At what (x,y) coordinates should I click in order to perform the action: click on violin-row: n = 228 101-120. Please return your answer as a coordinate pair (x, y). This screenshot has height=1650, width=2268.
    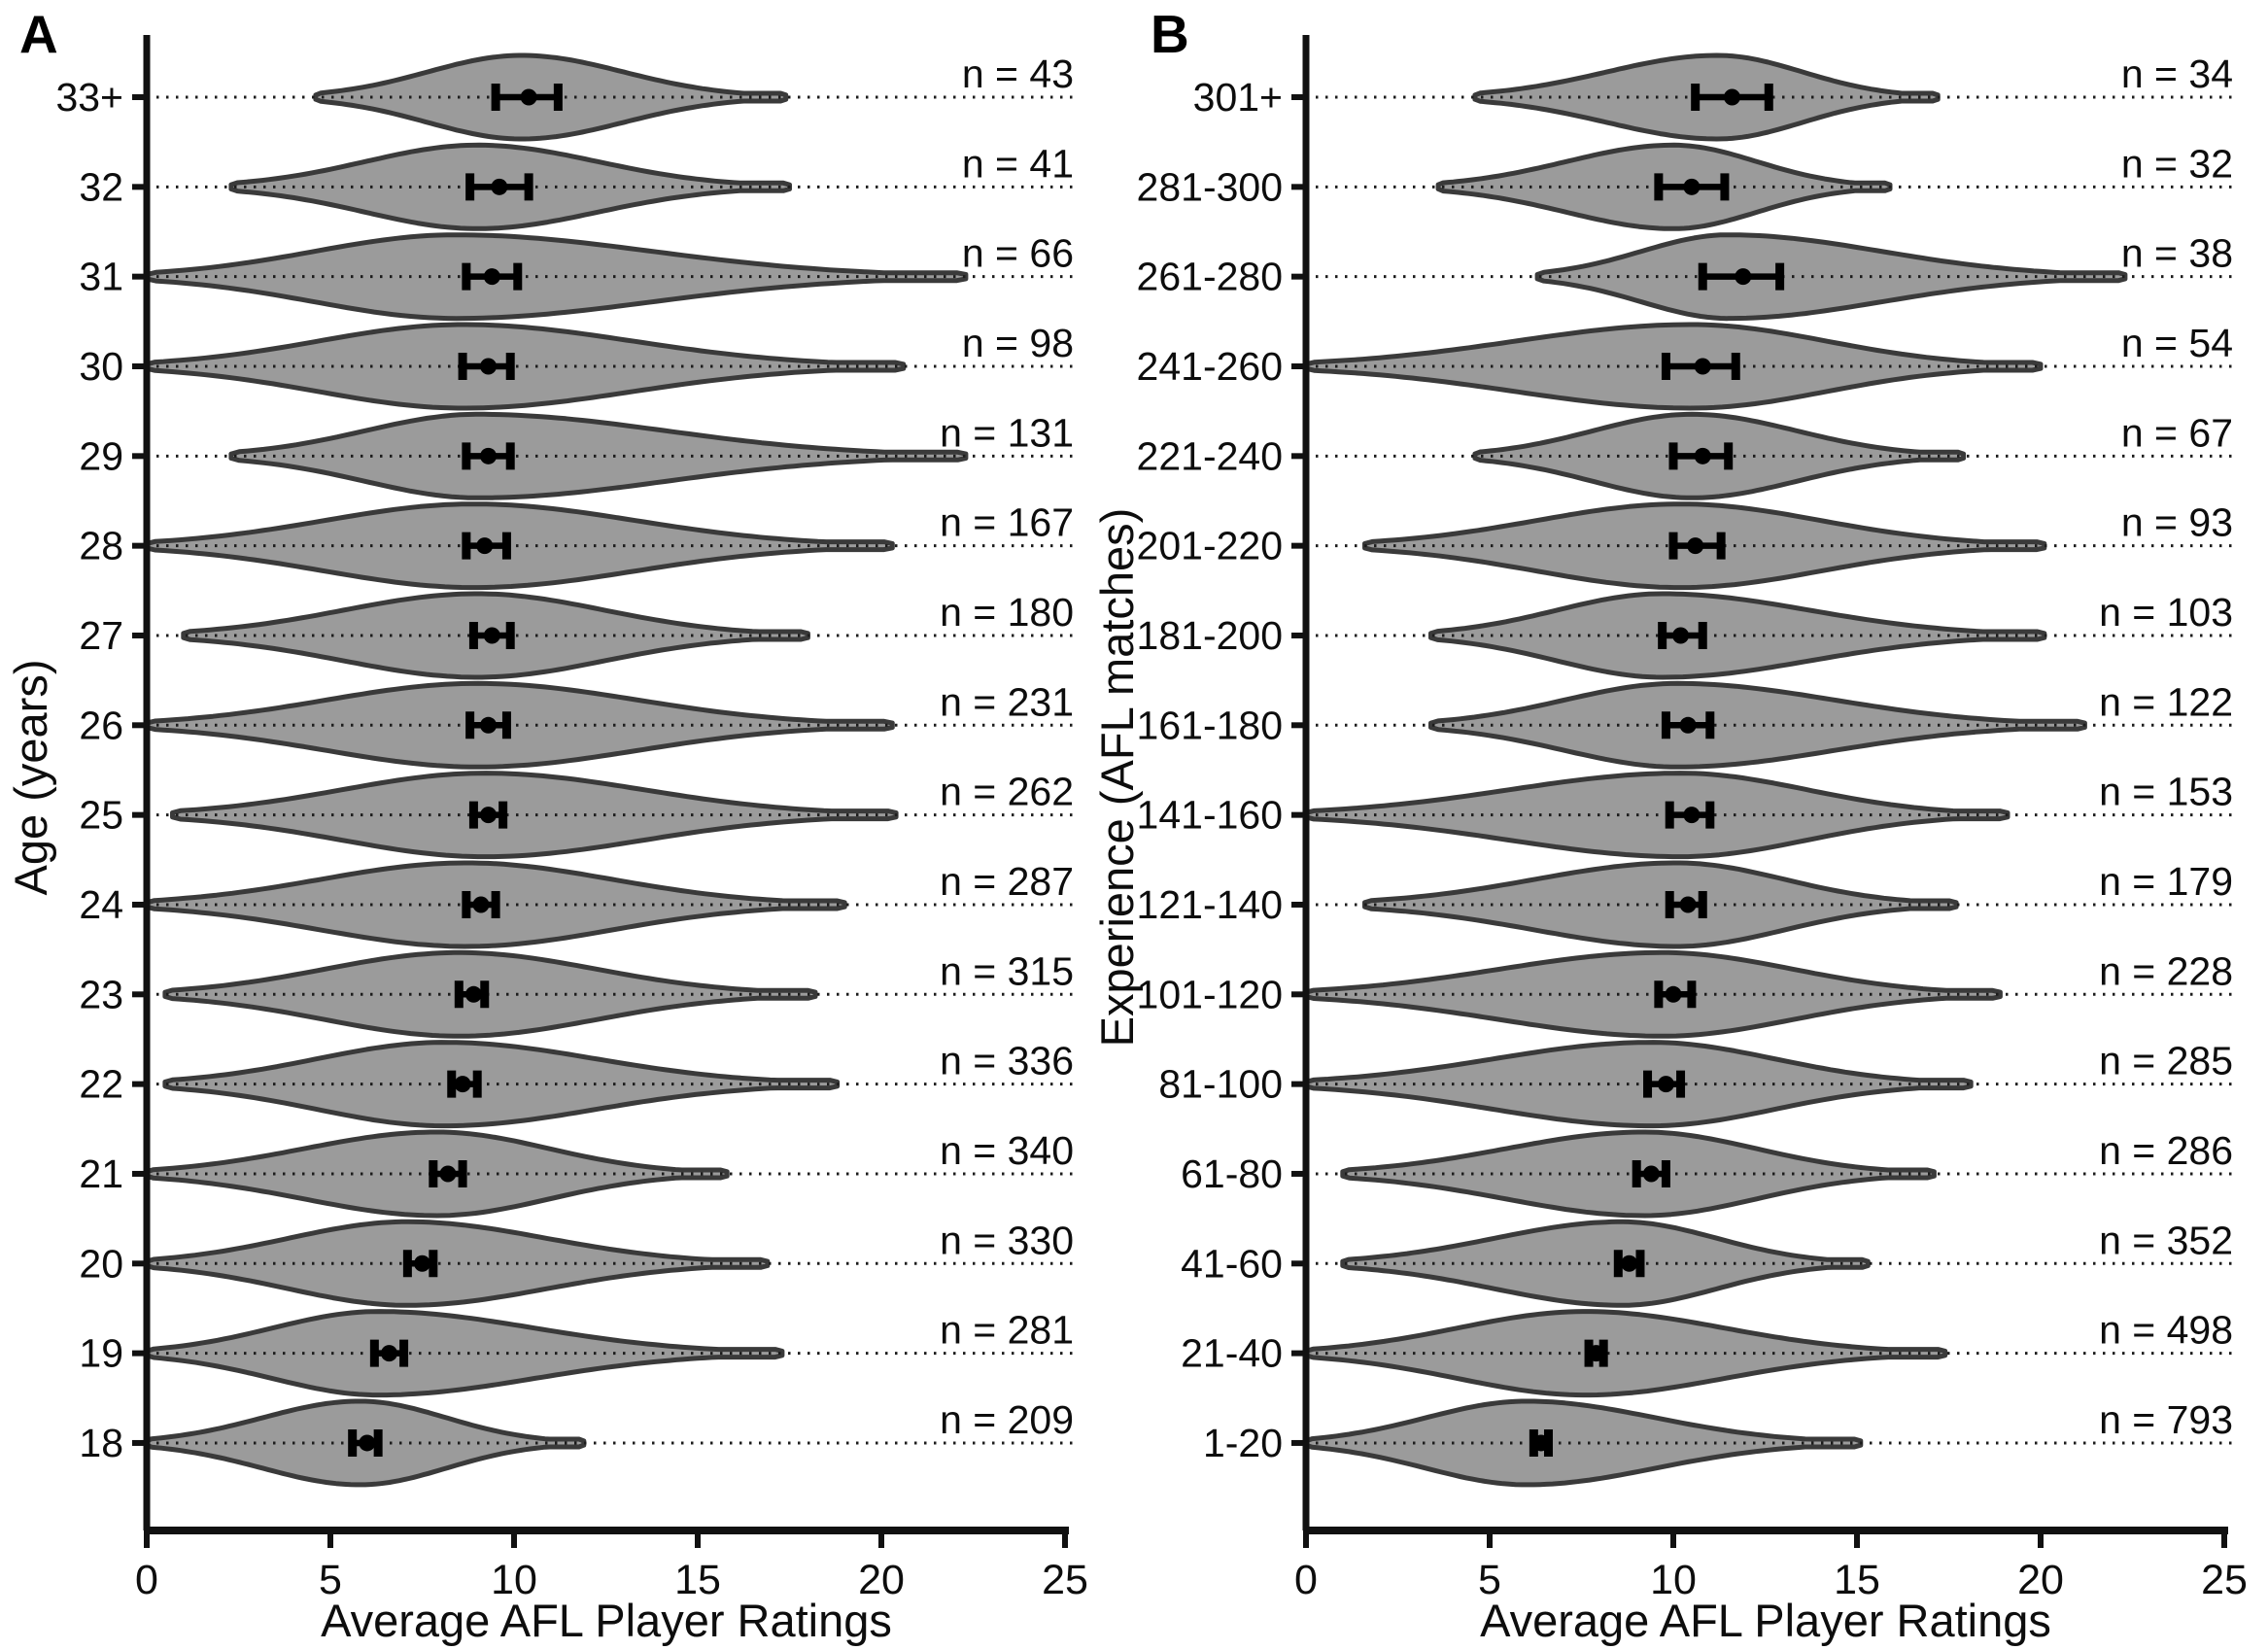
    Looking at the image, I should click on (1685, 993).